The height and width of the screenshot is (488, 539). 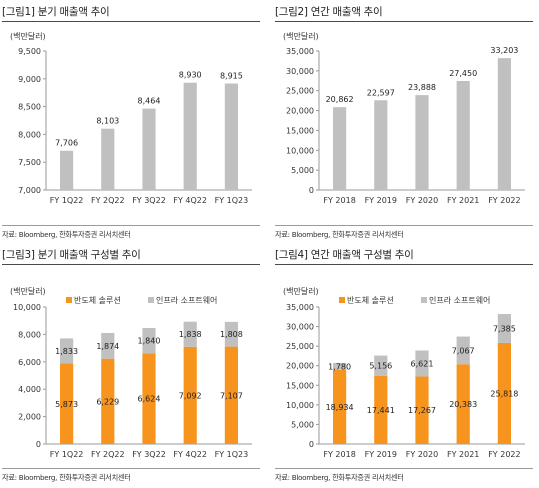 What do you see at coordinates (422, 410) in the screenshot?
I see `data-label: 17,267` at bounding box center [422, 410].